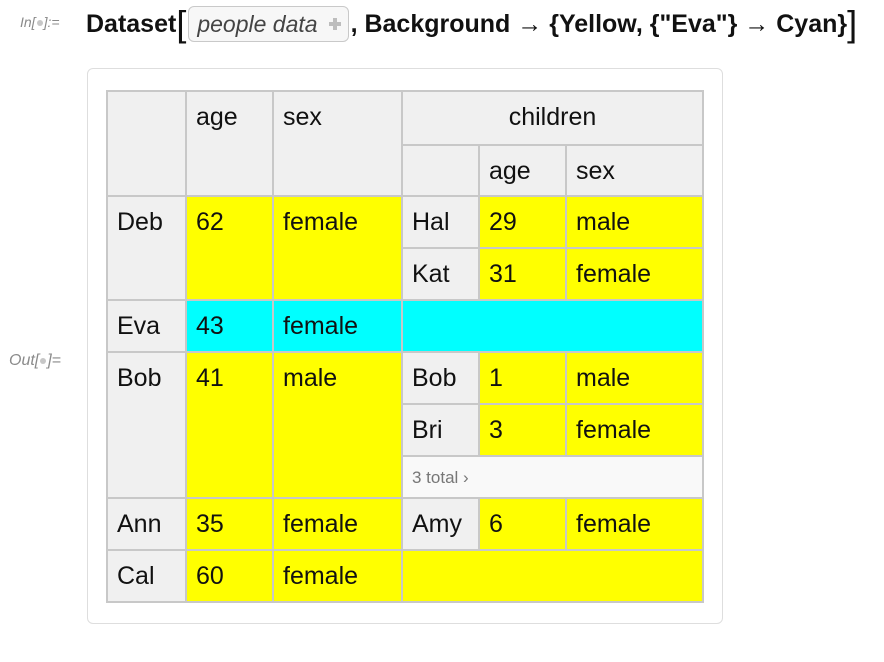  Describe the element at coordinates (552, 477) in the screenshot. I see `total-link: 3 total ›` at that location.